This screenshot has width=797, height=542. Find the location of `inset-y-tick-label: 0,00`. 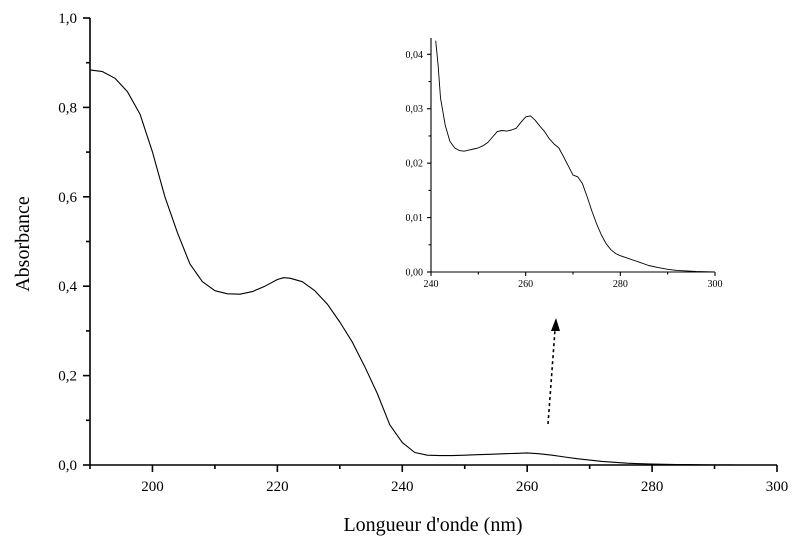

inset-y-tick-label: 0,00 is located at coordinates (415, 273).